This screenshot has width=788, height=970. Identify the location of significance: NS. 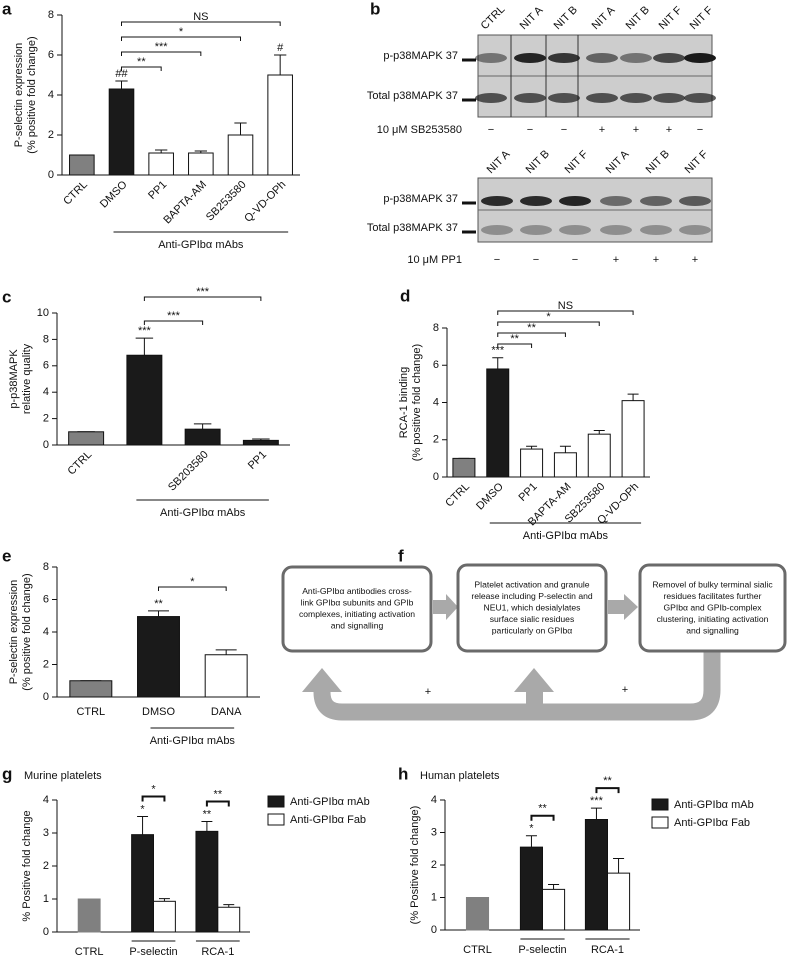
(200, 17).